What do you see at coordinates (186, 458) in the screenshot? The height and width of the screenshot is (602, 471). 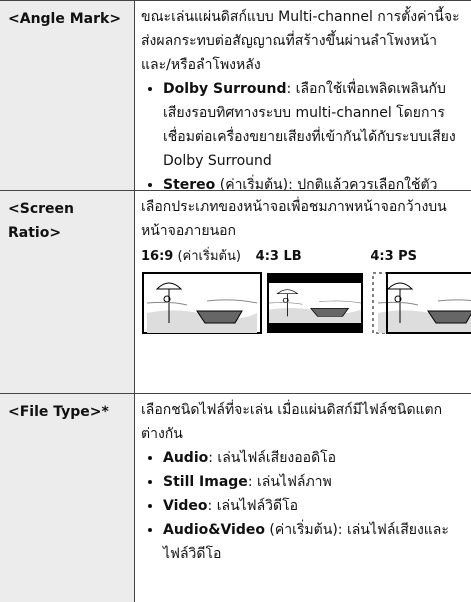 I see `term: Audio` at bounding box center [186, 458].